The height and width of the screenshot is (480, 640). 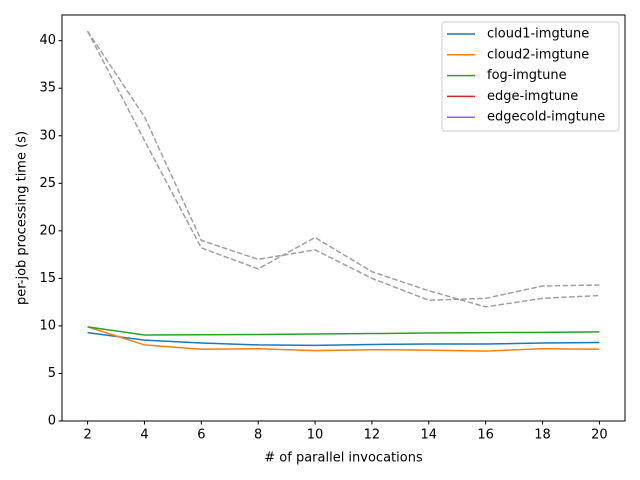 I want to click on y-axis-label: per-job processing time (s), so click(x=22, y=218).